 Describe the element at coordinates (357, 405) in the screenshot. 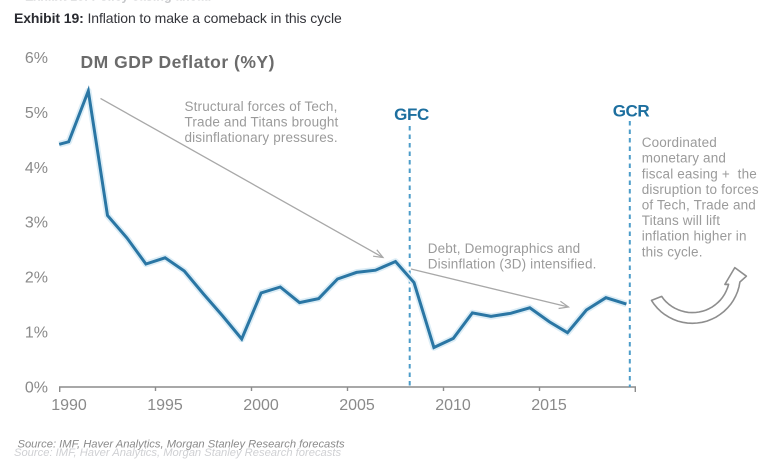

I see `svg-text: 2005` at that location.